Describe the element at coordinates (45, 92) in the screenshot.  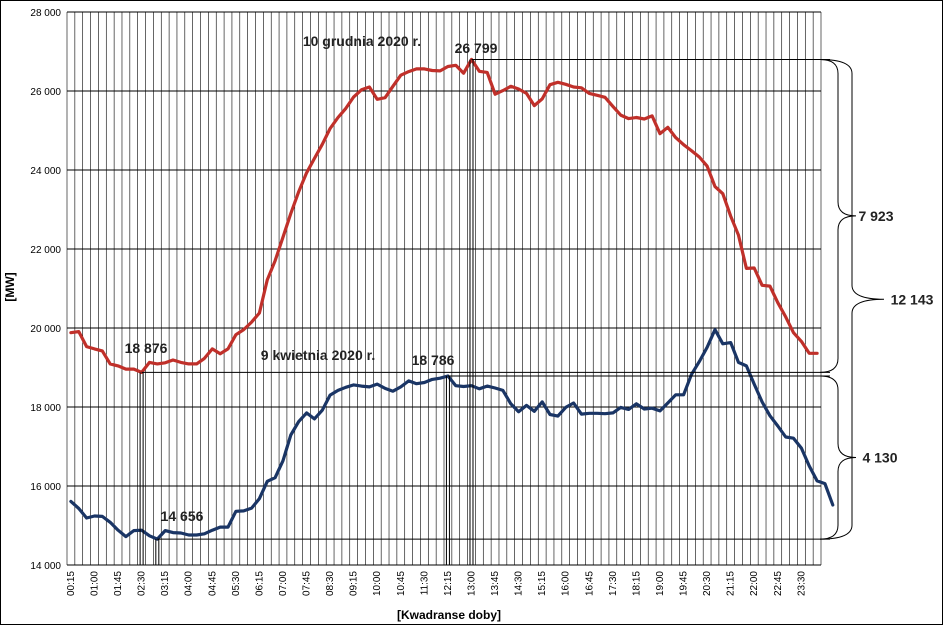
I see `y-tick-label: 26 000` at that location.